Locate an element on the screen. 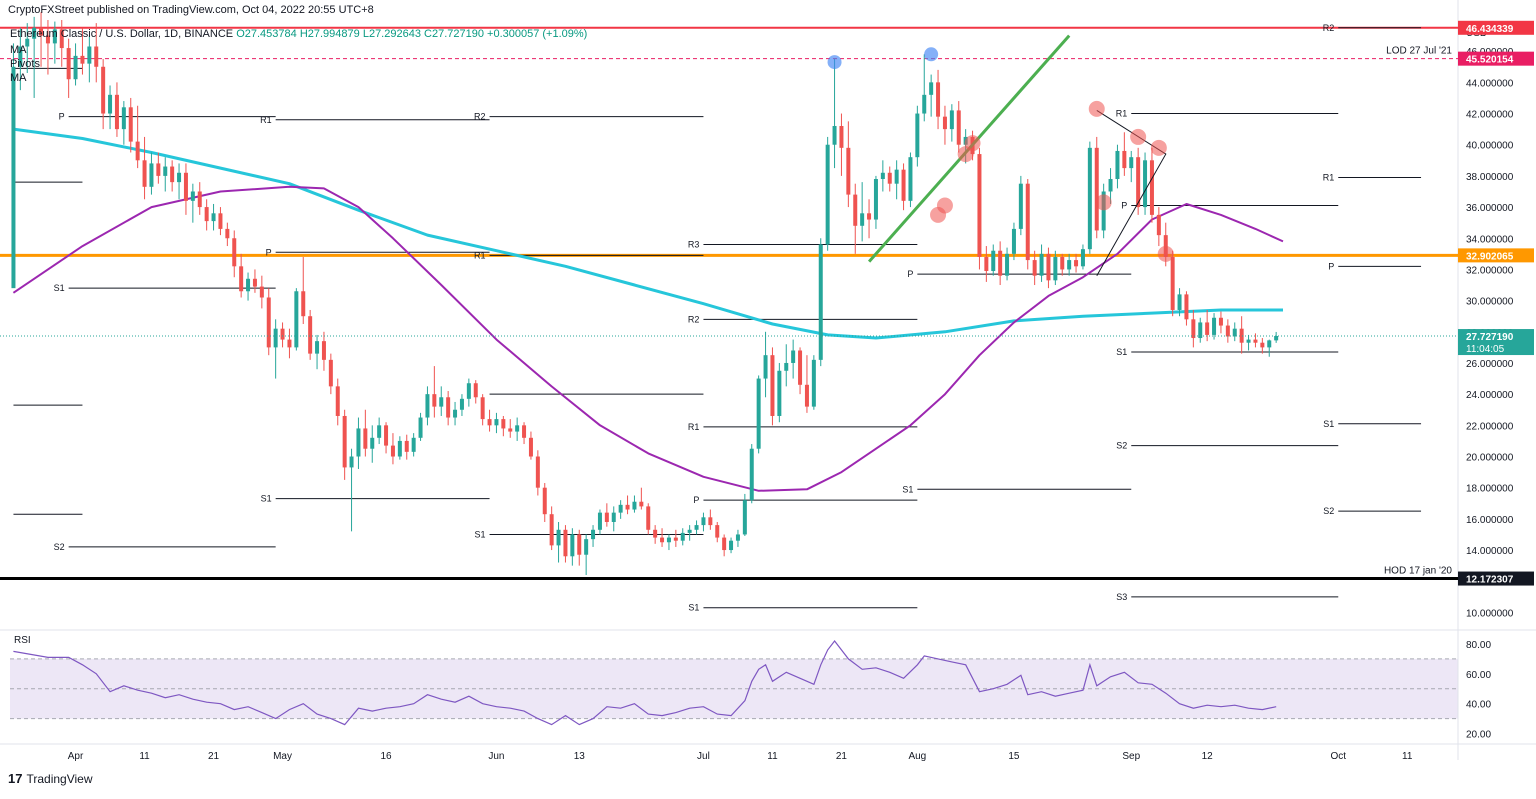  price-tick: 20.000000 is located at coordinates (1490, 458).